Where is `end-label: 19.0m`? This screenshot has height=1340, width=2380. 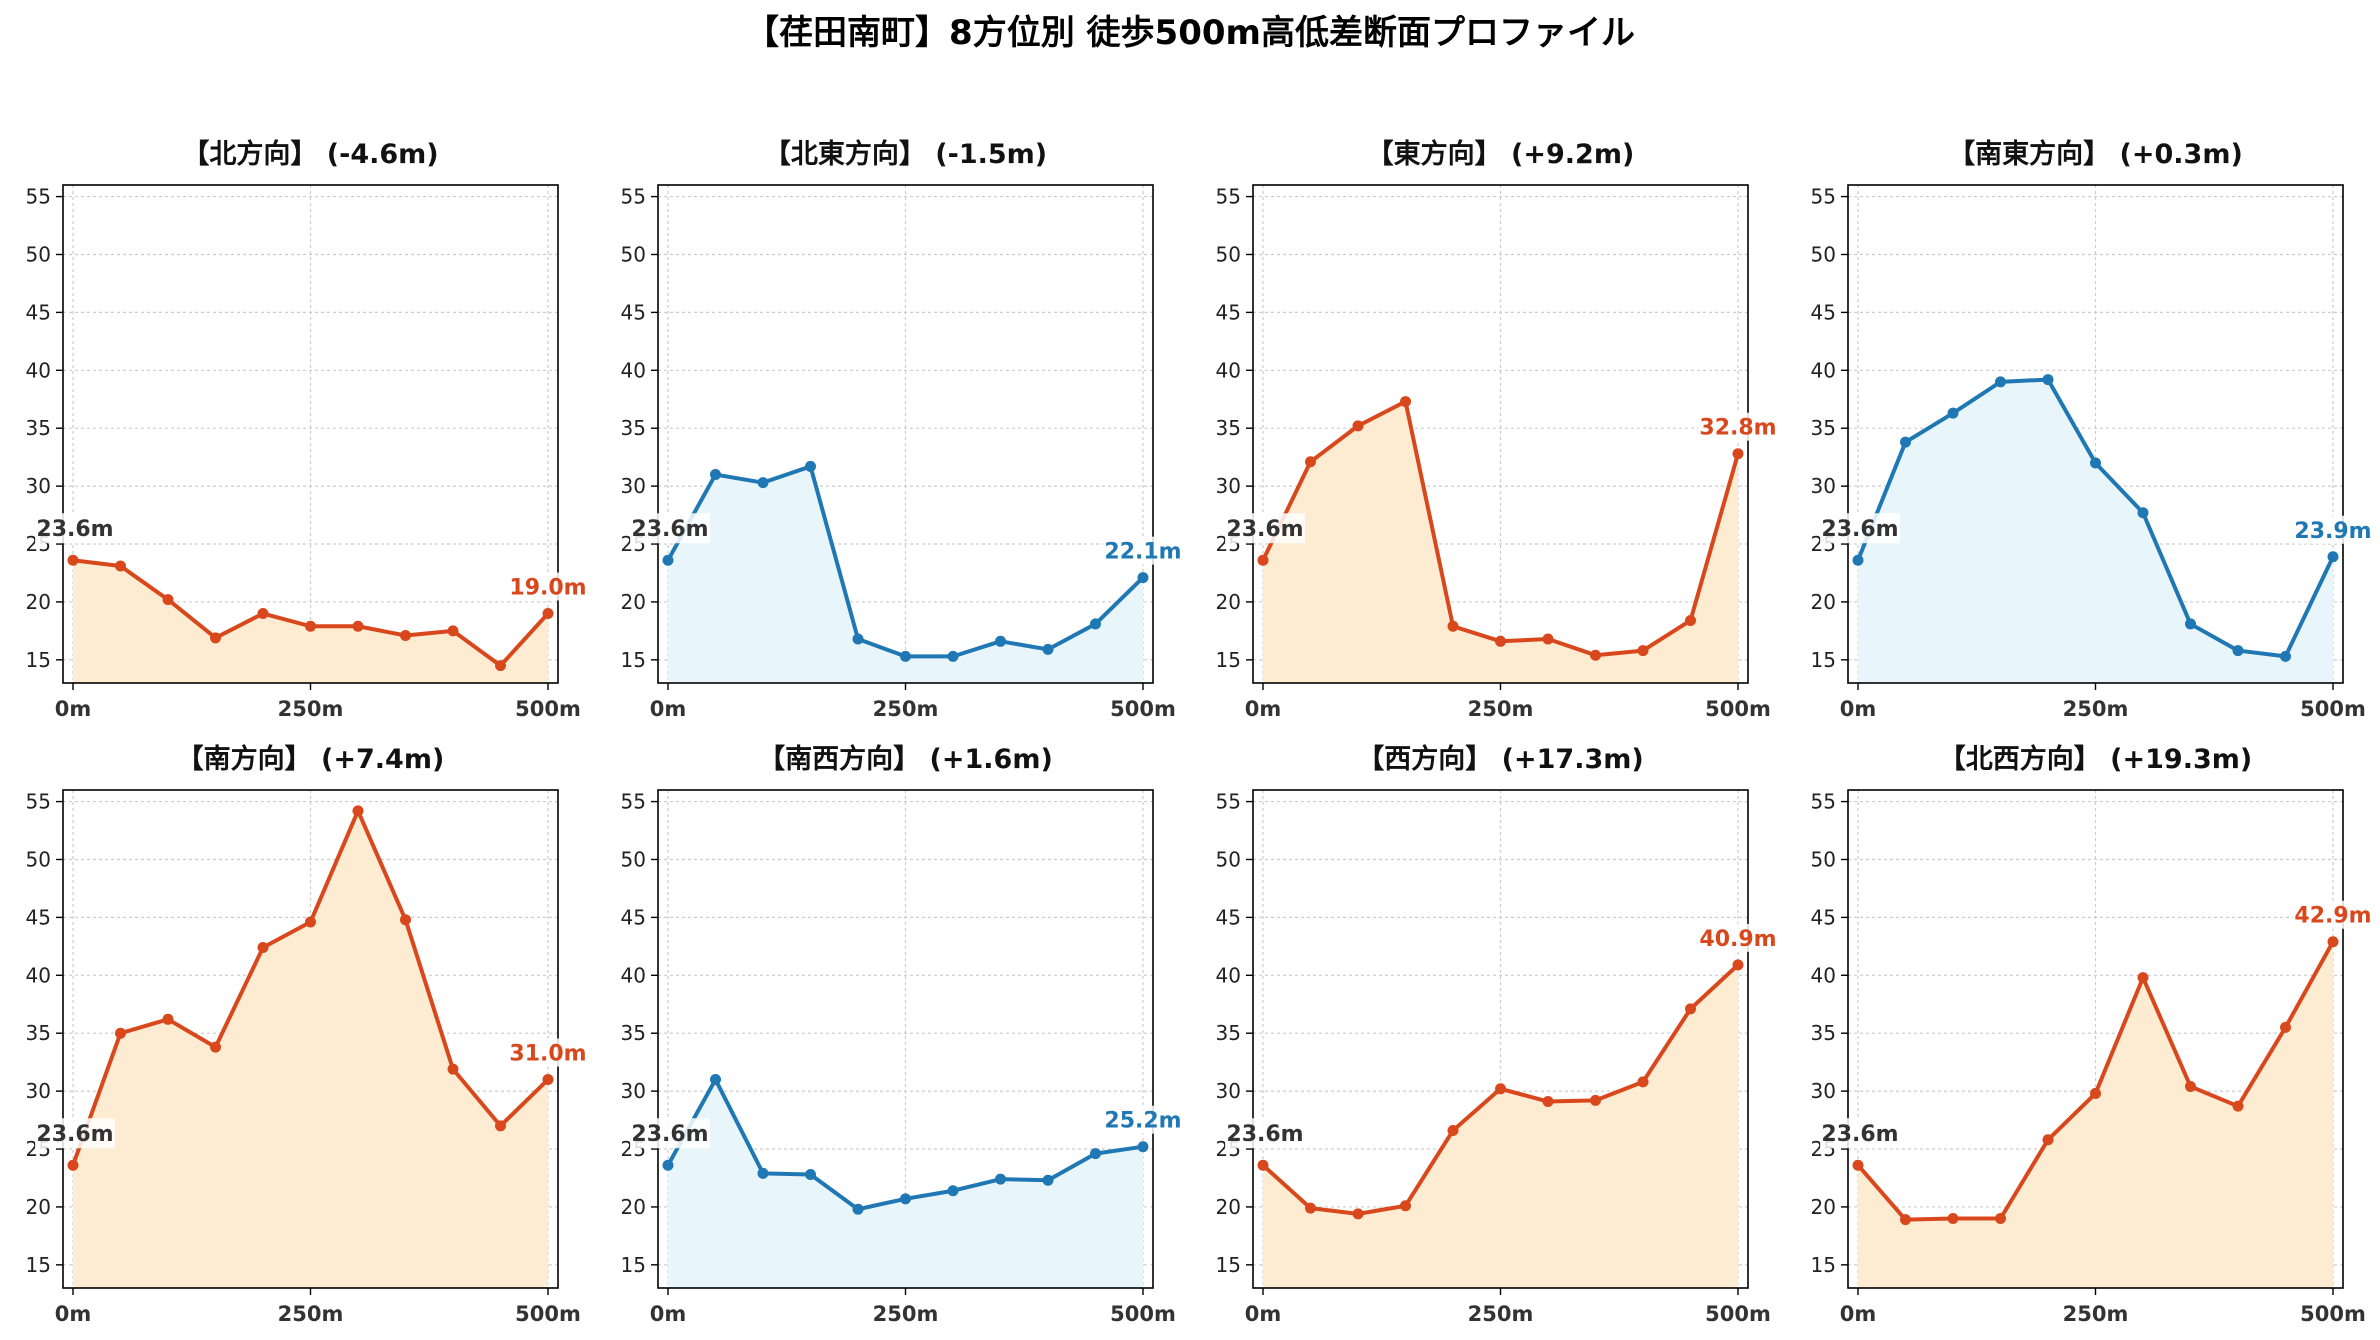
end-label: 19.0m is located at coordinates (547, 588).